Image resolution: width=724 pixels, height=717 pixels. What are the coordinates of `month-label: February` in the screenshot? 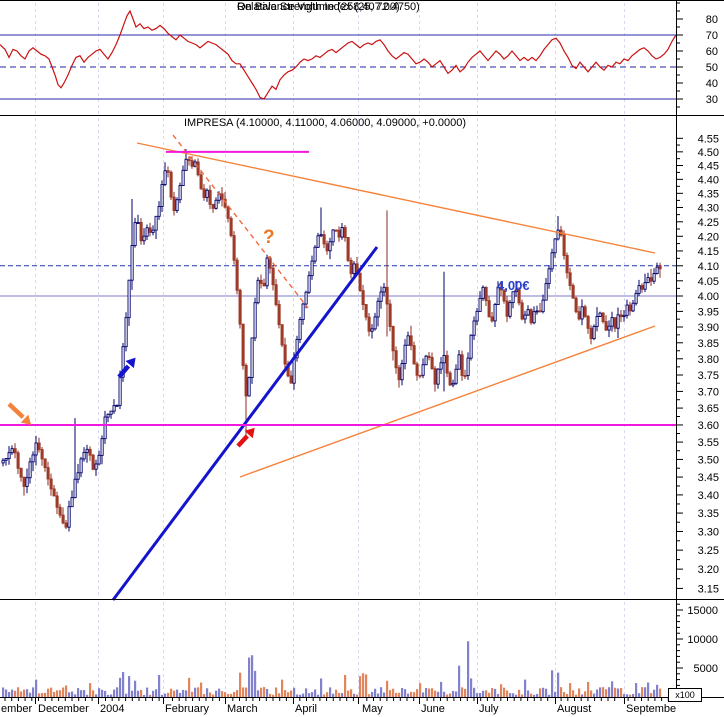 It's located at (187, 709).